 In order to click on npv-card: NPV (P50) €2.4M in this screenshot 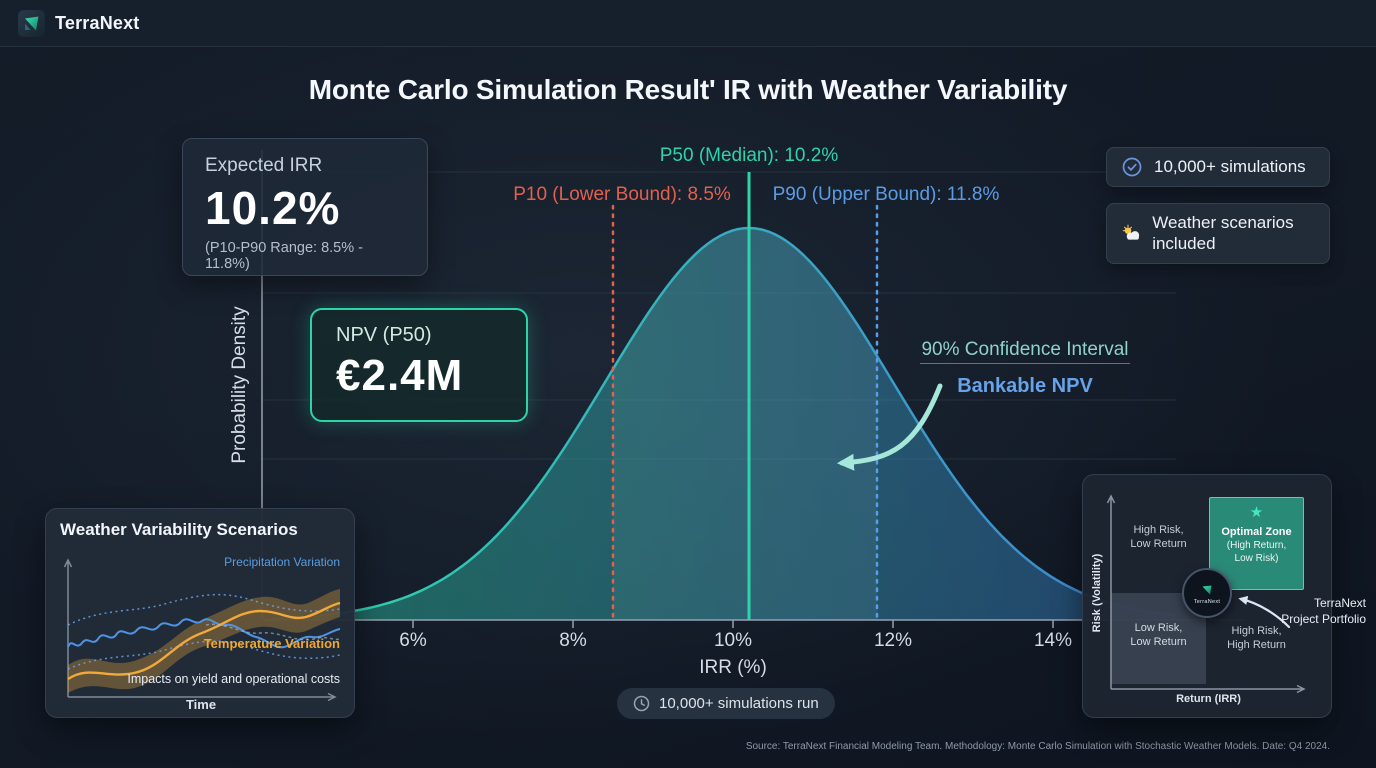, I will do `click(419, 365)`.